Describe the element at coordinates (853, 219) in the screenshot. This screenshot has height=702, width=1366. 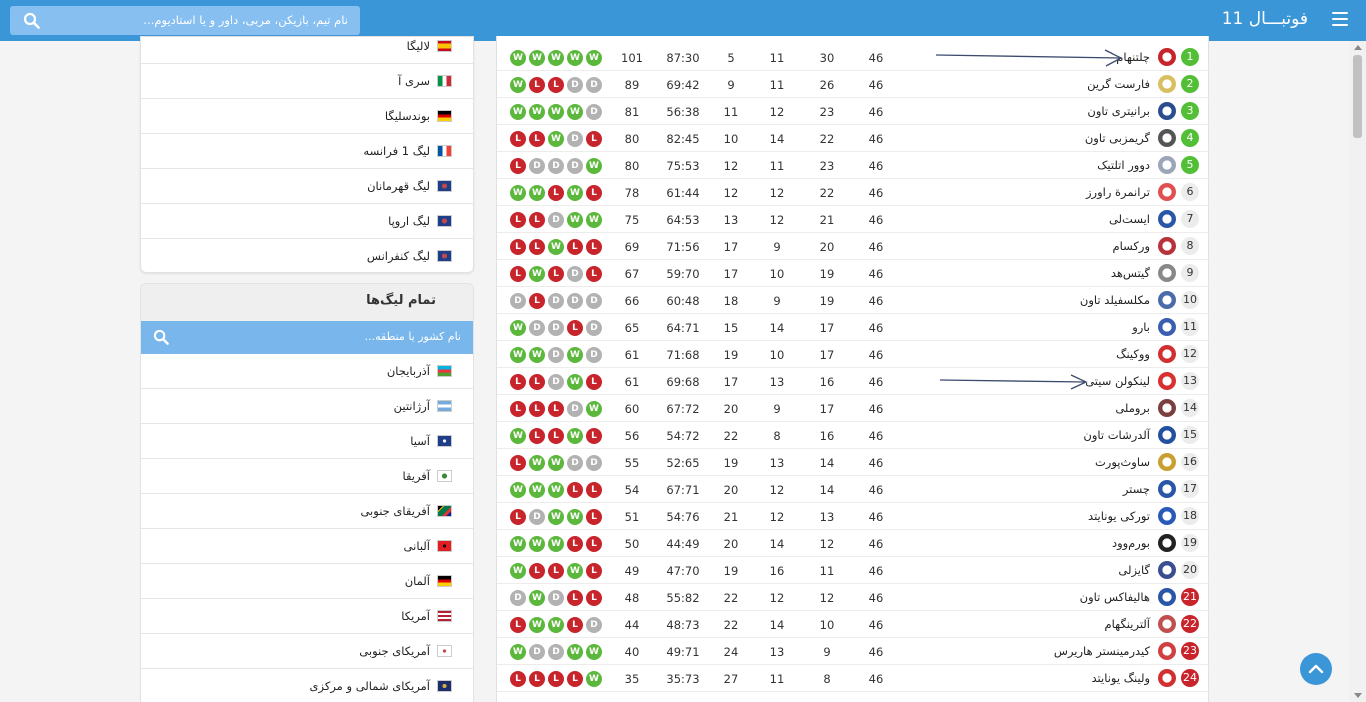
I see `table-row: 7 ایست‌لی 46 21 12 13 64:53 75 W W D L L` at that location.